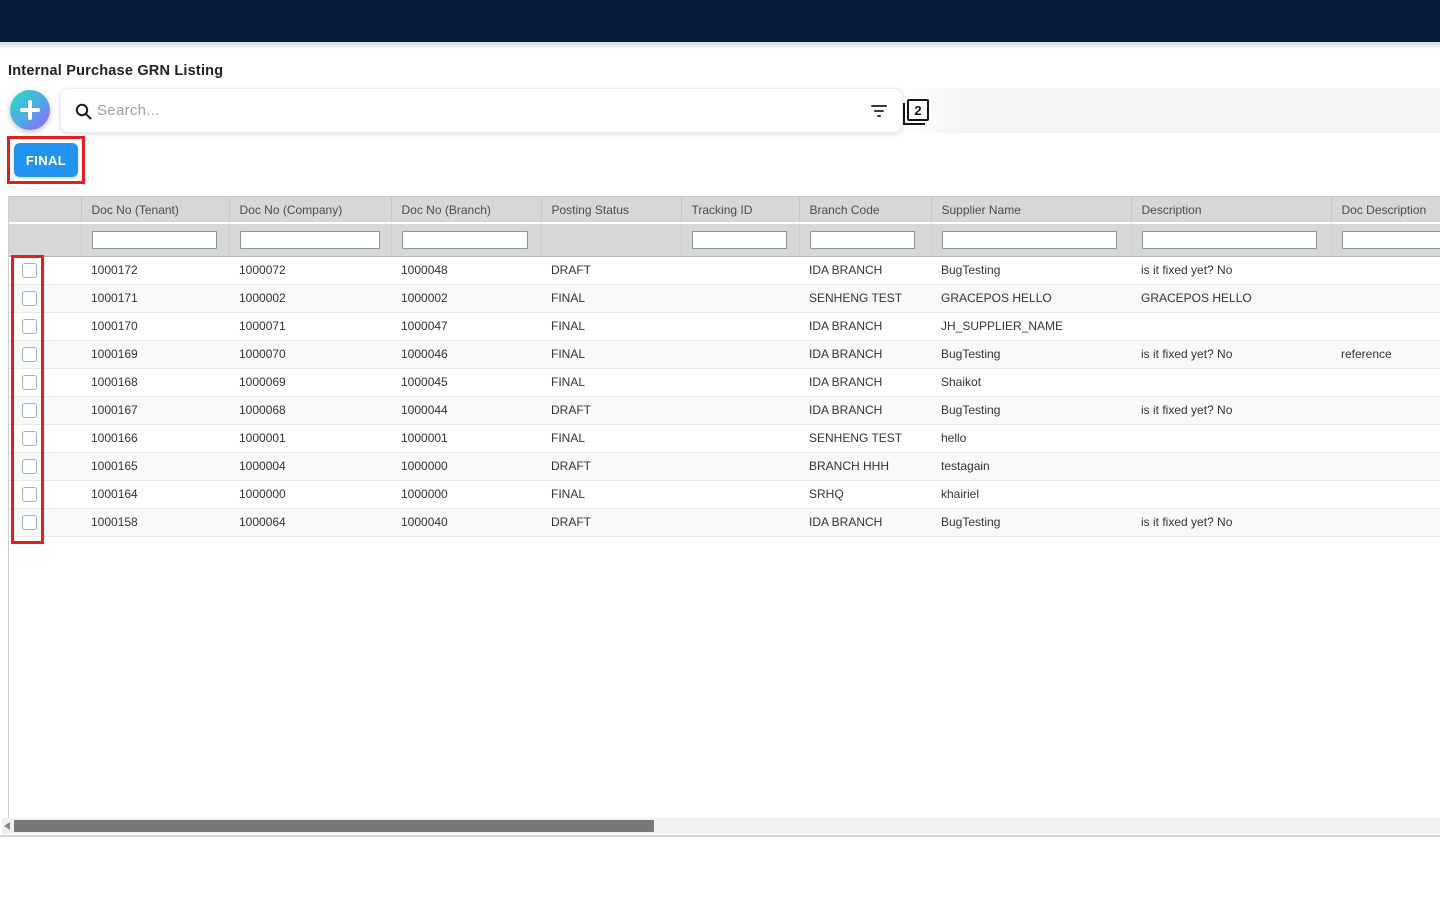 The image size is (1440, 900). I want to click on page-title: Internal Purchase GRN Listing, so click(116, 71).